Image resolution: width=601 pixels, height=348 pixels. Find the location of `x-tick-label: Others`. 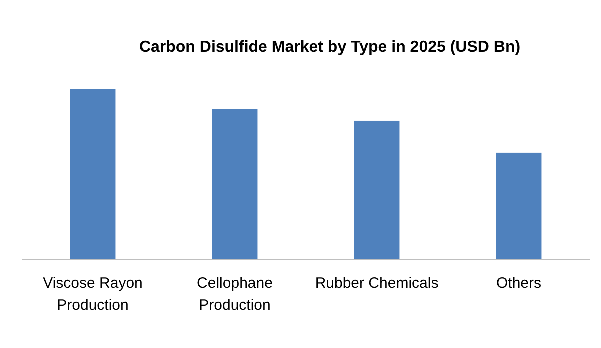

x-tick-label: Others is located at coordinates (519, 283).